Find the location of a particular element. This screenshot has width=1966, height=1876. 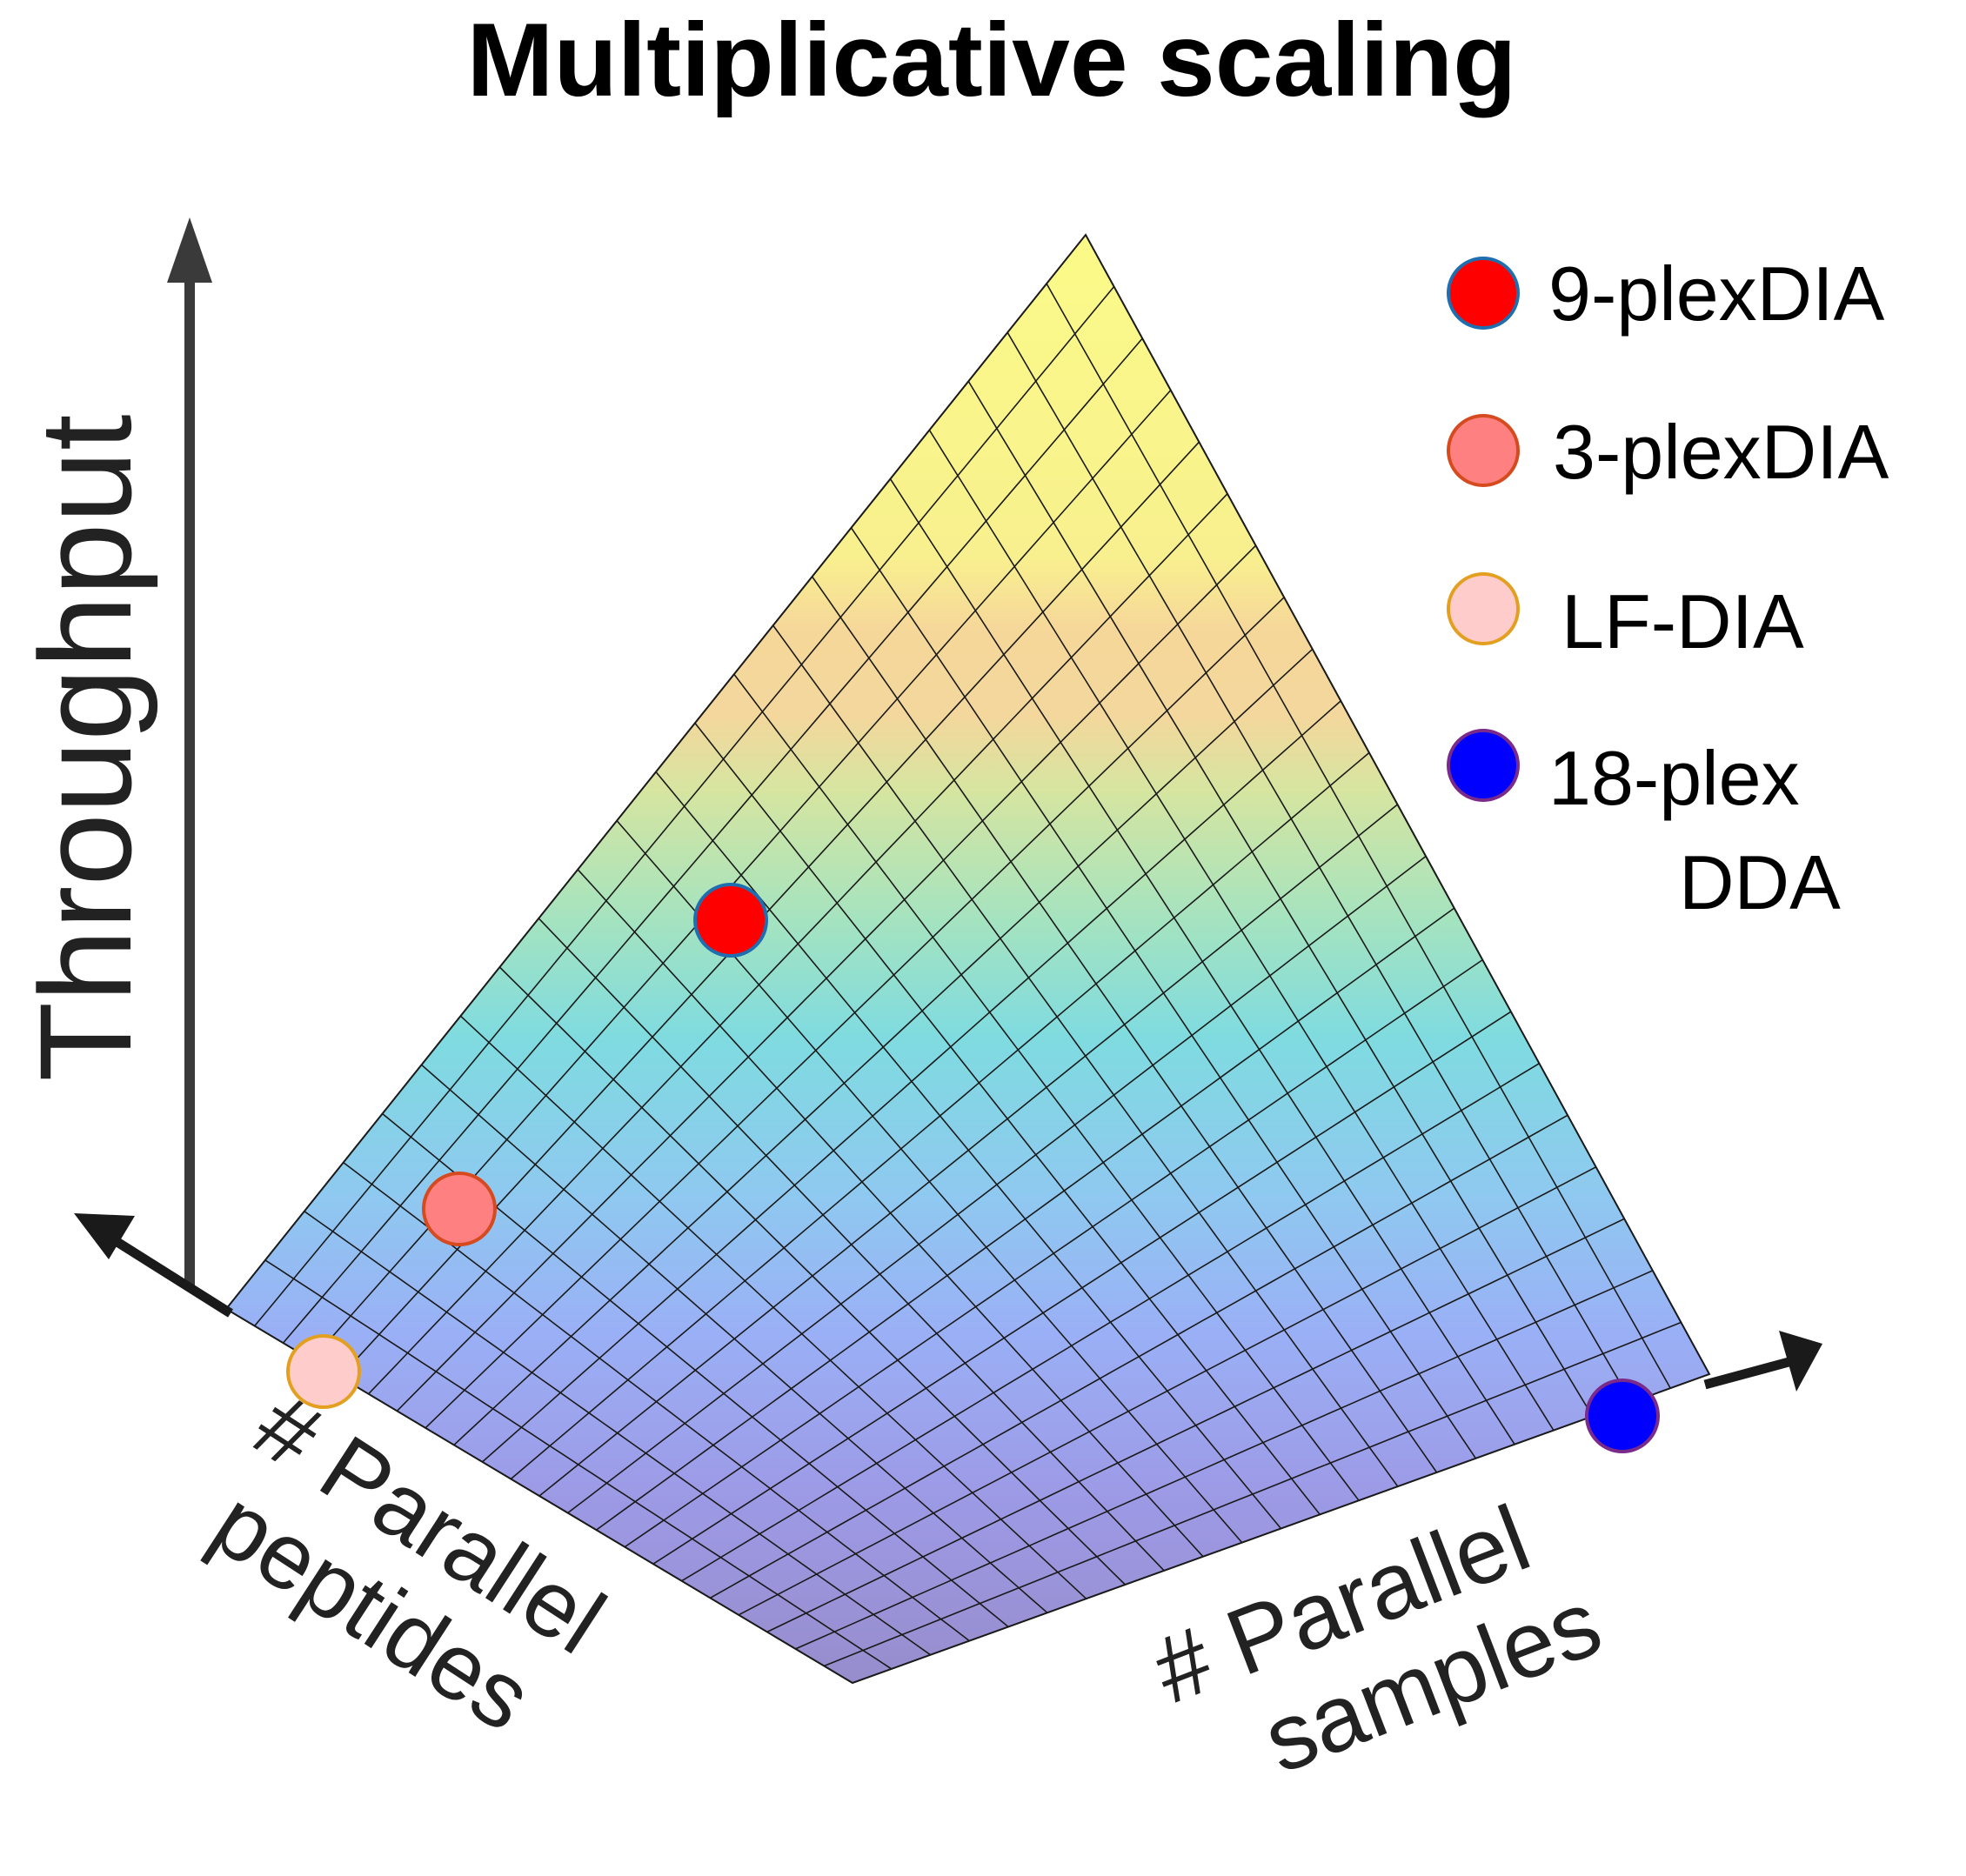

x-left-axis-arrow is located at coordinates (171, 1276).